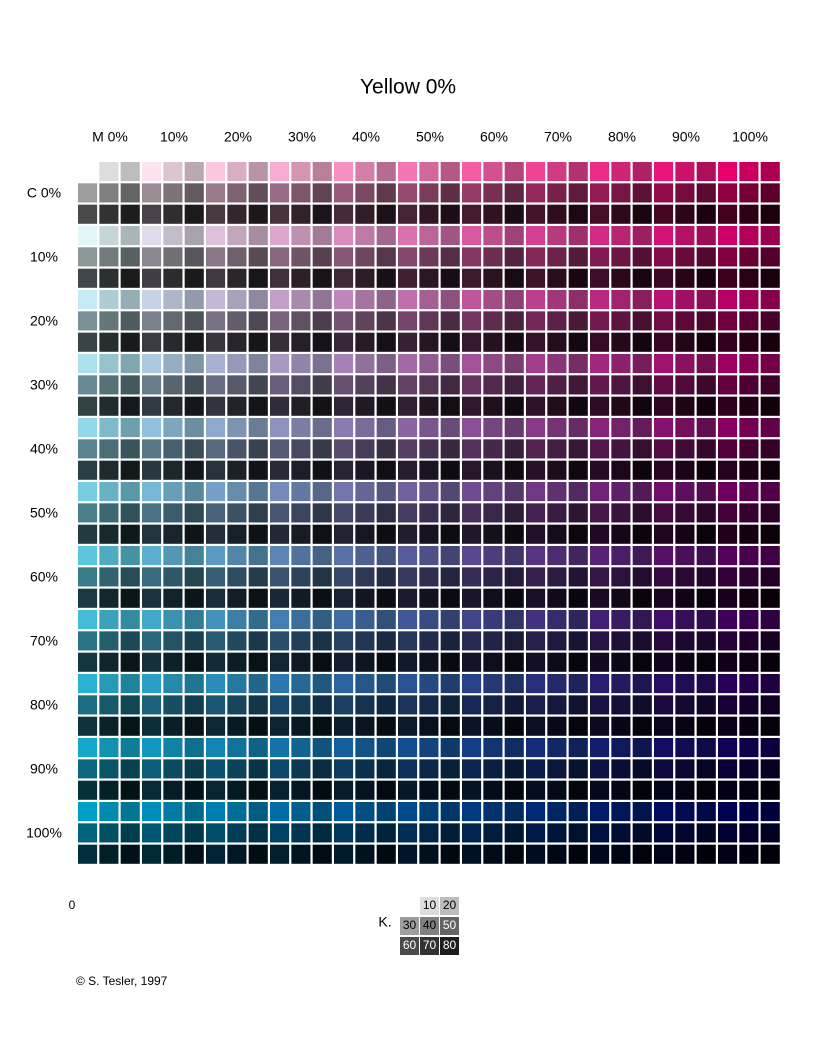  I want to click on magenta-label: 40%, so click(366, 137).